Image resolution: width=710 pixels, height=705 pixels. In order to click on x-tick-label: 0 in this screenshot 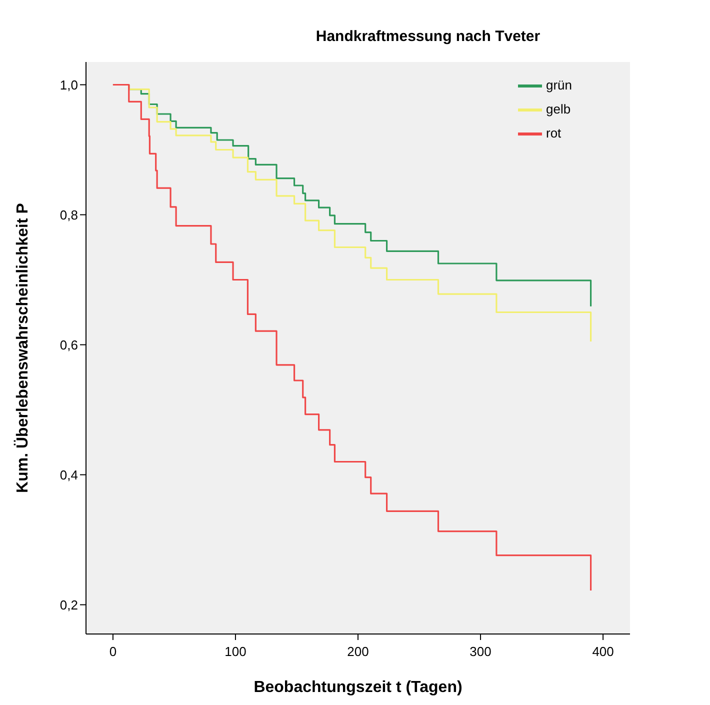, I will do `click(113, 651)`.